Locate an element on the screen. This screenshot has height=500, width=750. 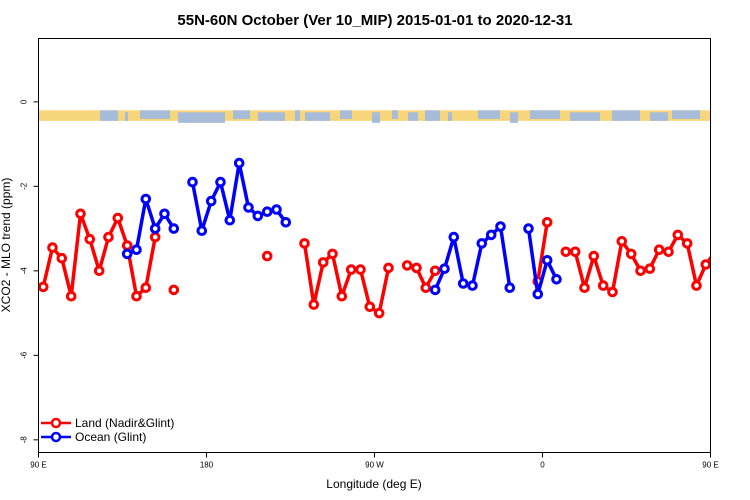
x-axis-label: Longitude (deg E) is located at coordinates (373, 484).